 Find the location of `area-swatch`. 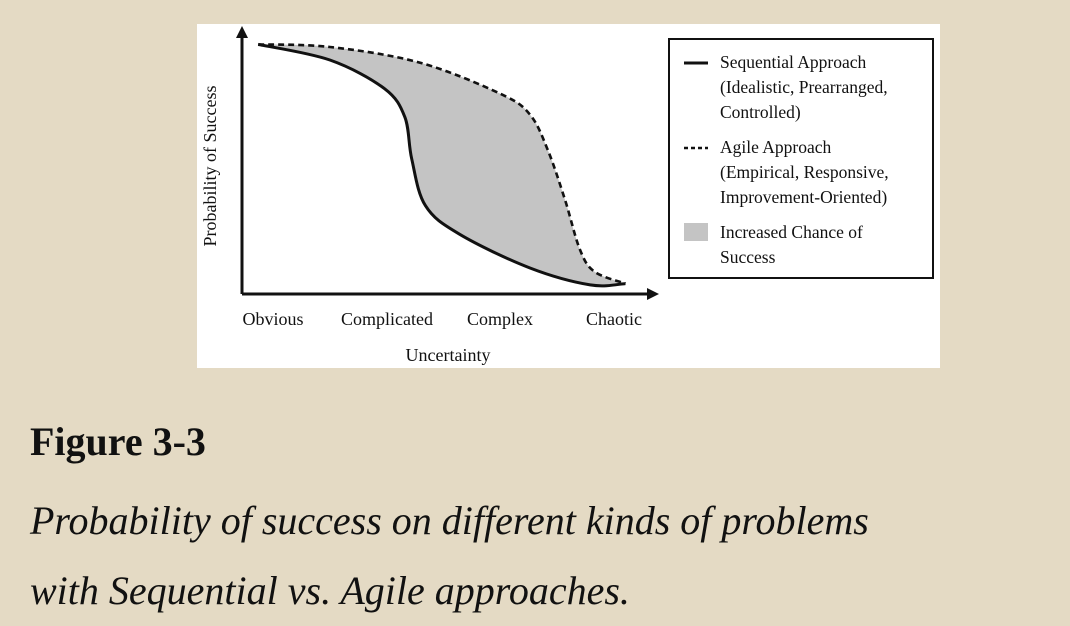

area-swatch is located at coordinates (696, 232).